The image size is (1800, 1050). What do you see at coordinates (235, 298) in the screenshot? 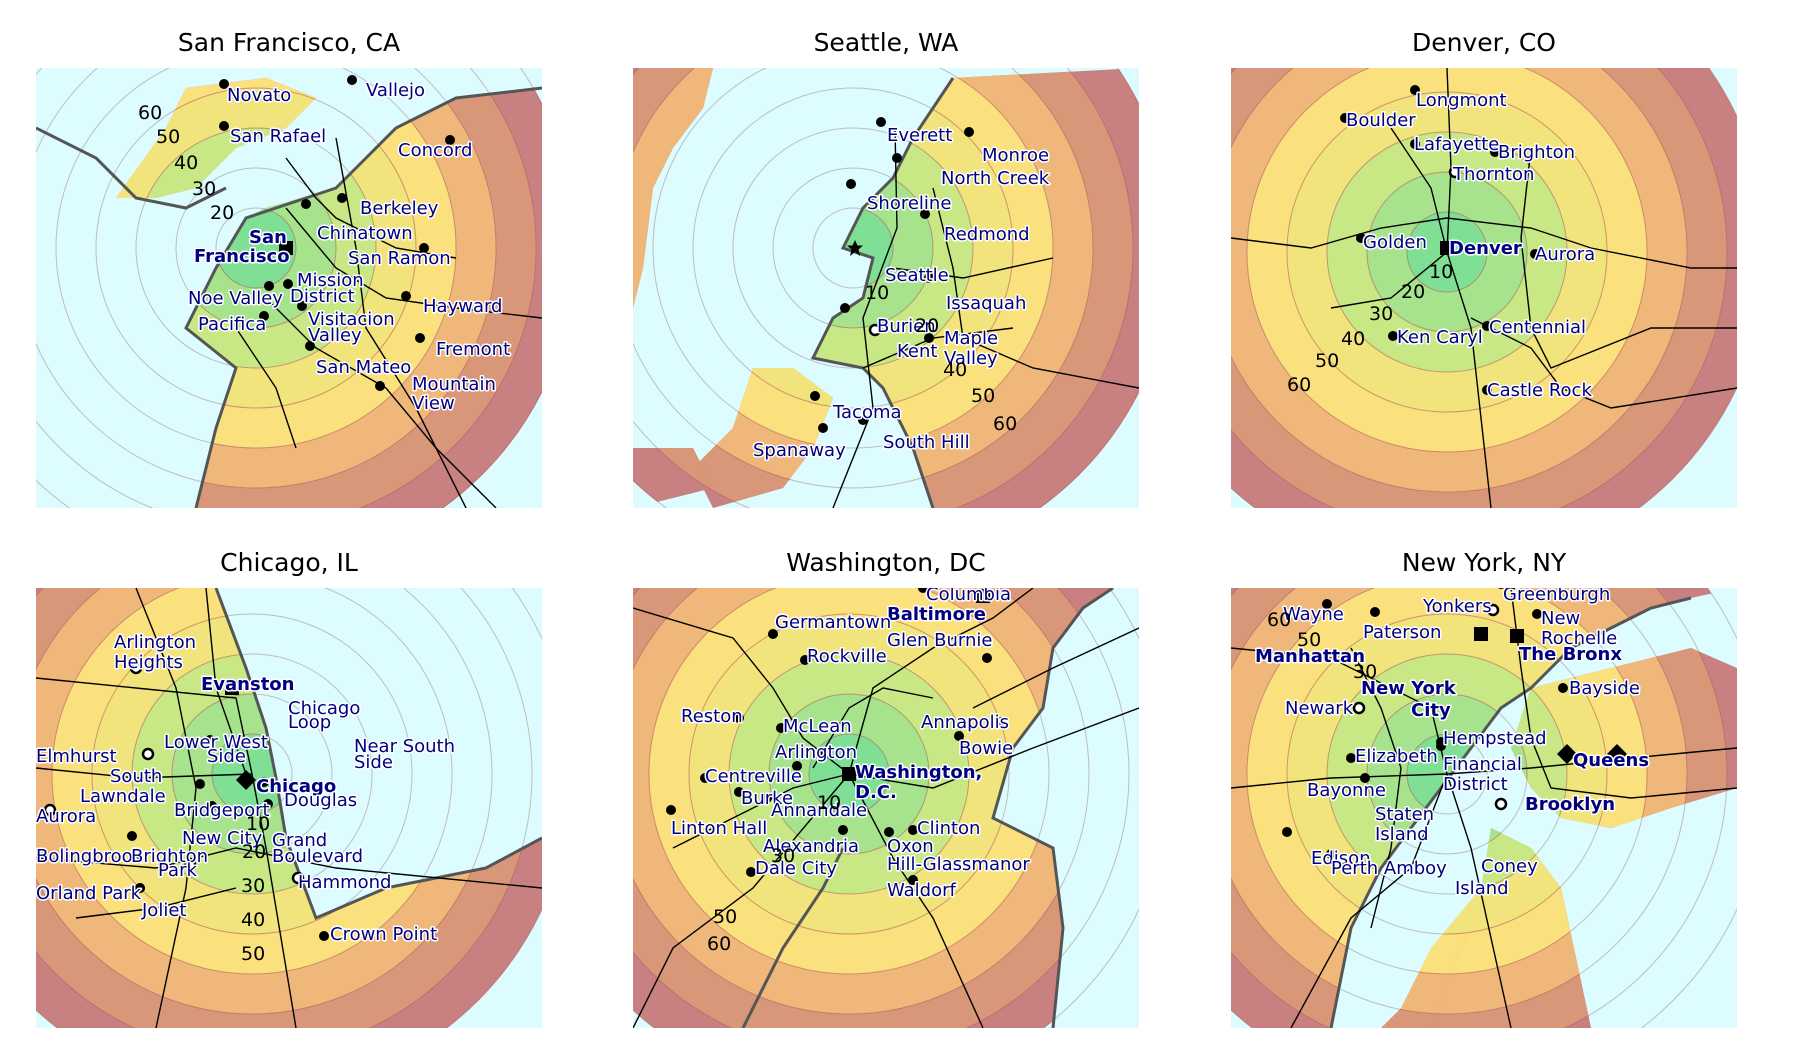
I see `place-label-noe-valley: Noe Valley` at bounding box center [235, 298].